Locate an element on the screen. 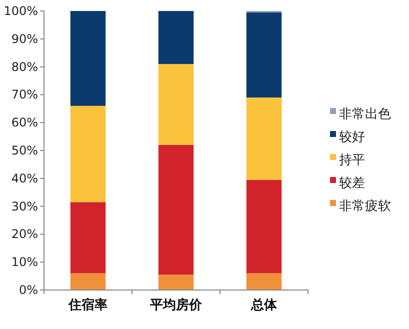 Image resolution: width=409 pixels, height=329 pixels. y-tick-label: 90% is located at coordinates (24, 39).